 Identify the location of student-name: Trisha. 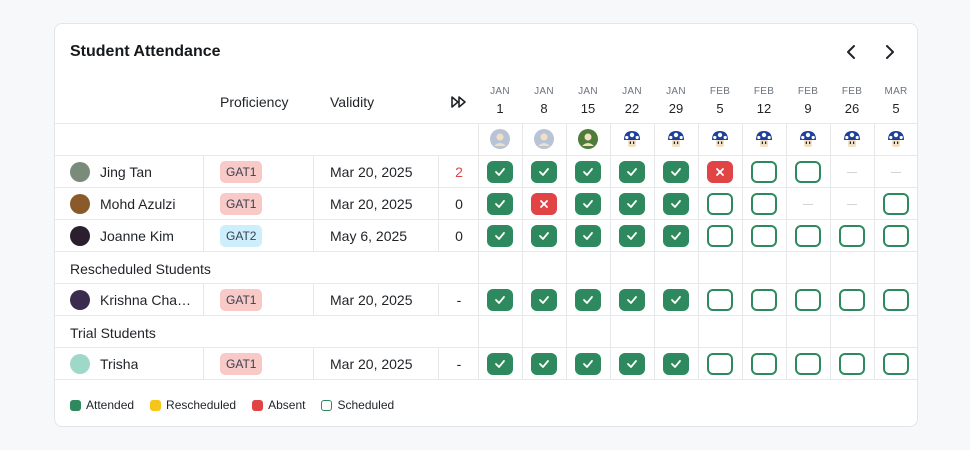
(119, 364).